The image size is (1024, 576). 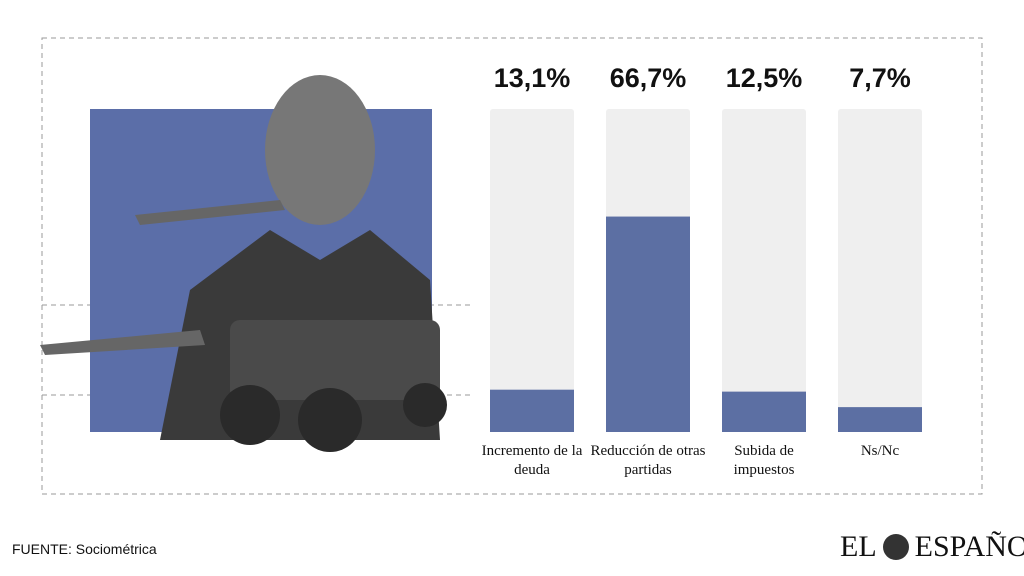 I want to click on logo: EL ESPAÑOL, so click(x=932, y=547).